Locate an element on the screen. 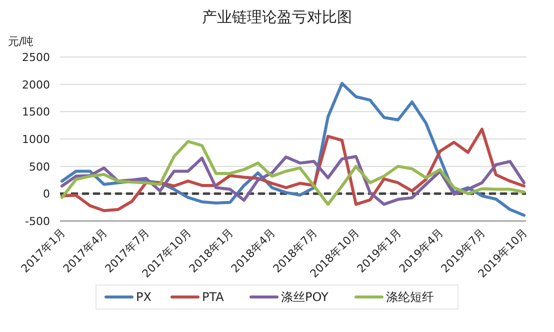 Image resolution: width=554 pixels, height=332 pixels. y-tick-label: 0 is located at coordinates (46, 194).